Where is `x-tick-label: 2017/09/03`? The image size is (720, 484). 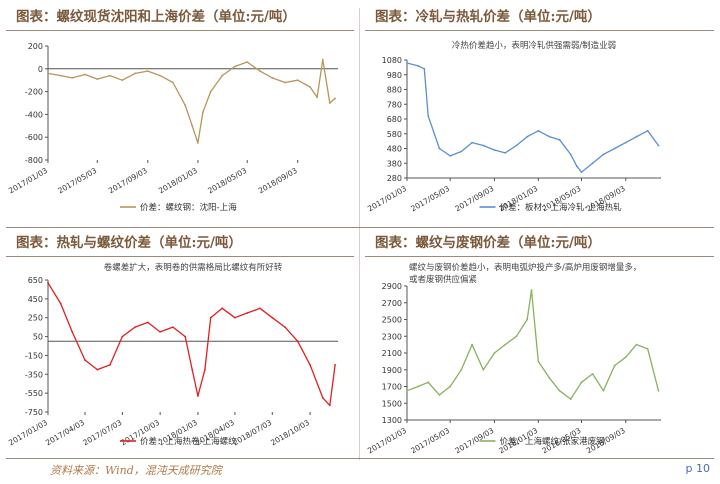
x-tick-label: 2017/09/03 is located at coordinates (474, 199).